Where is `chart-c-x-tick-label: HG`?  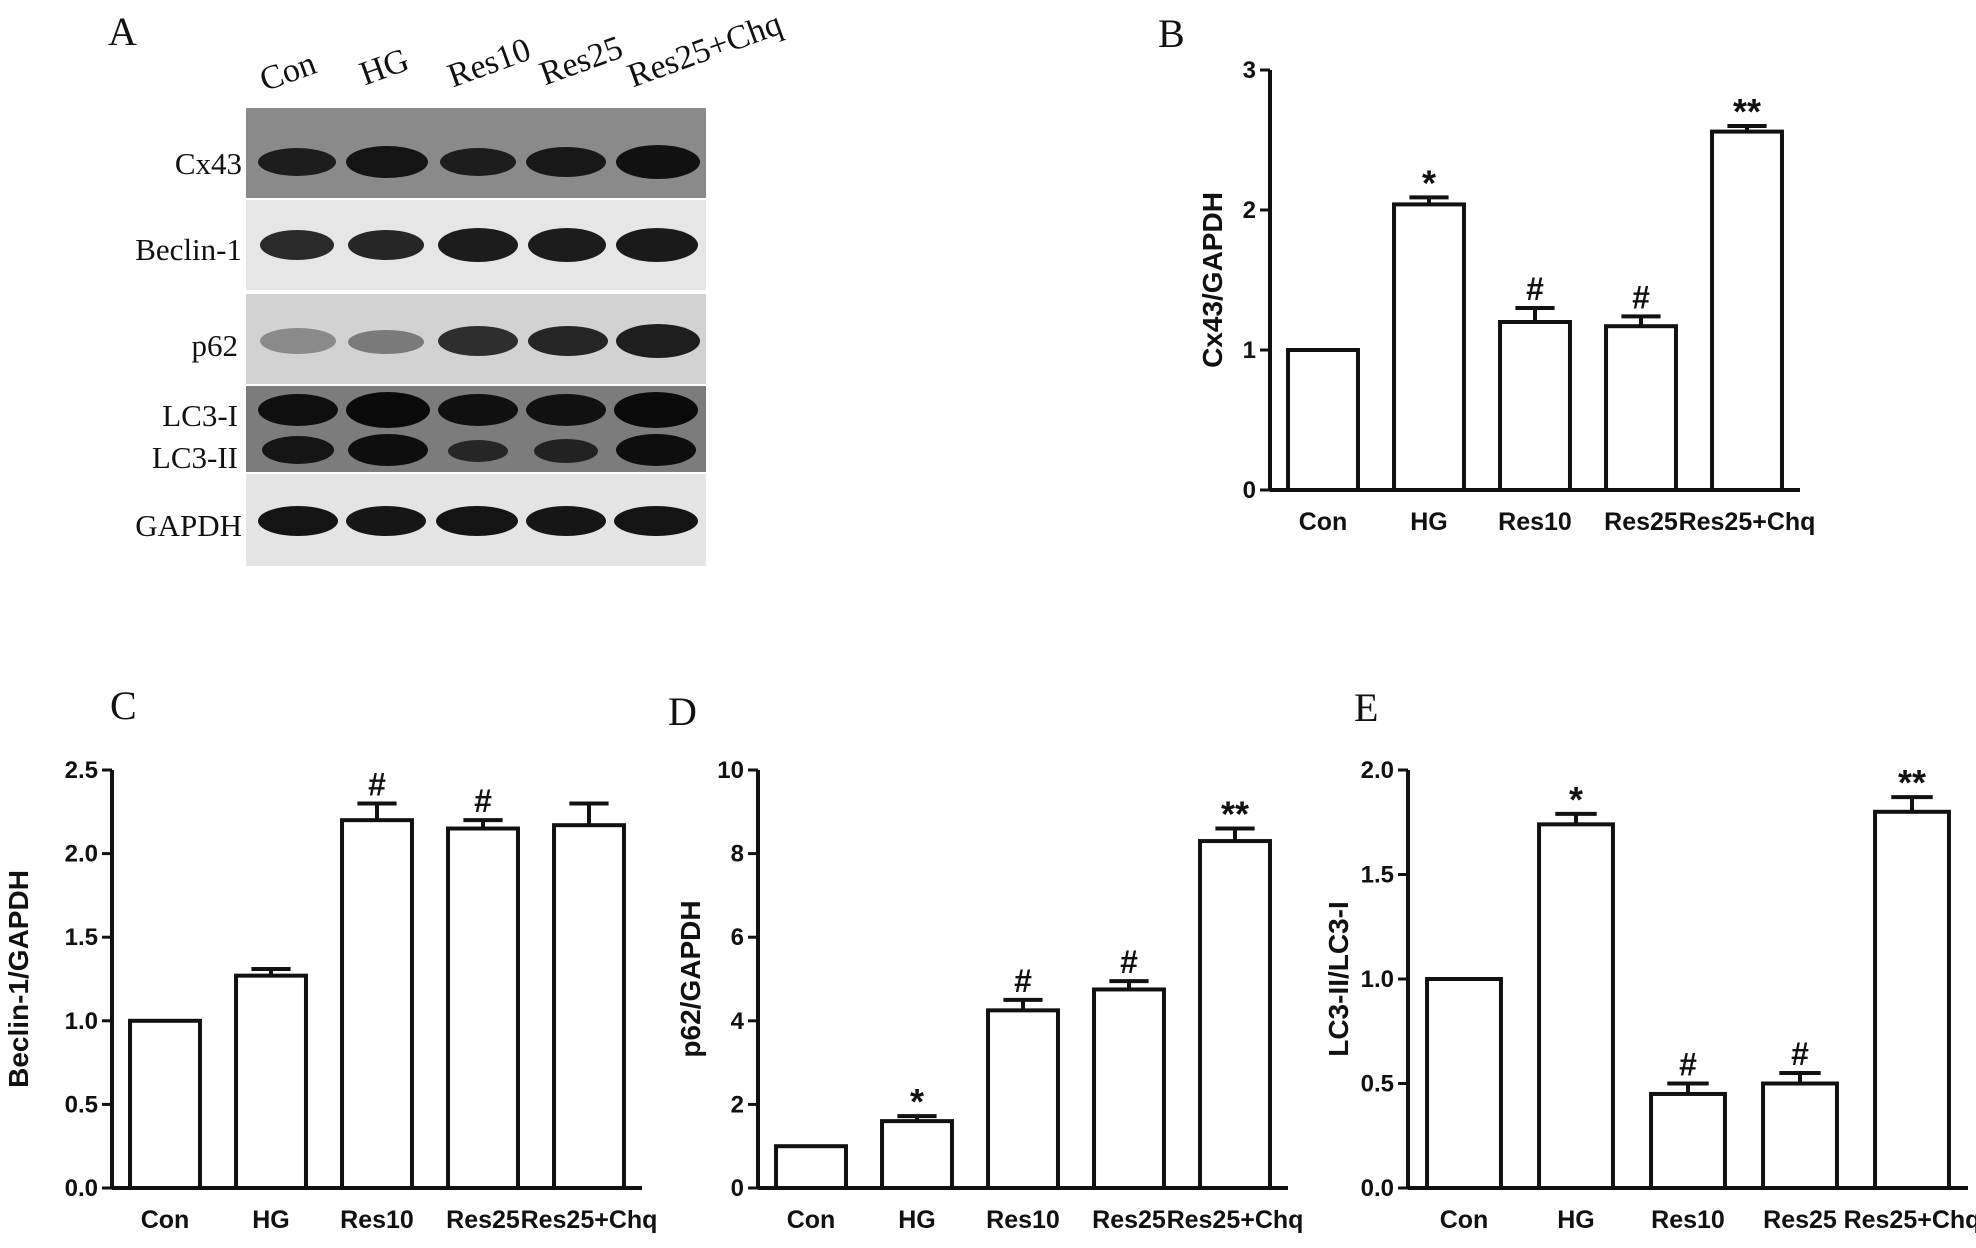
chart-c-x-tick-label: HG is located at coordinates (271, 1220).